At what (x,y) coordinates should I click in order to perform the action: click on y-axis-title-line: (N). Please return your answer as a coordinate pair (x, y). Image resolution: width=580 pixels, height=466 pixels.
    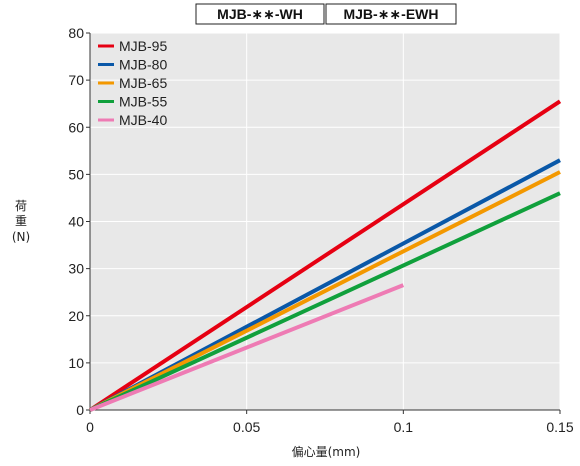
    Looking at the image, I should click on (21, 237).